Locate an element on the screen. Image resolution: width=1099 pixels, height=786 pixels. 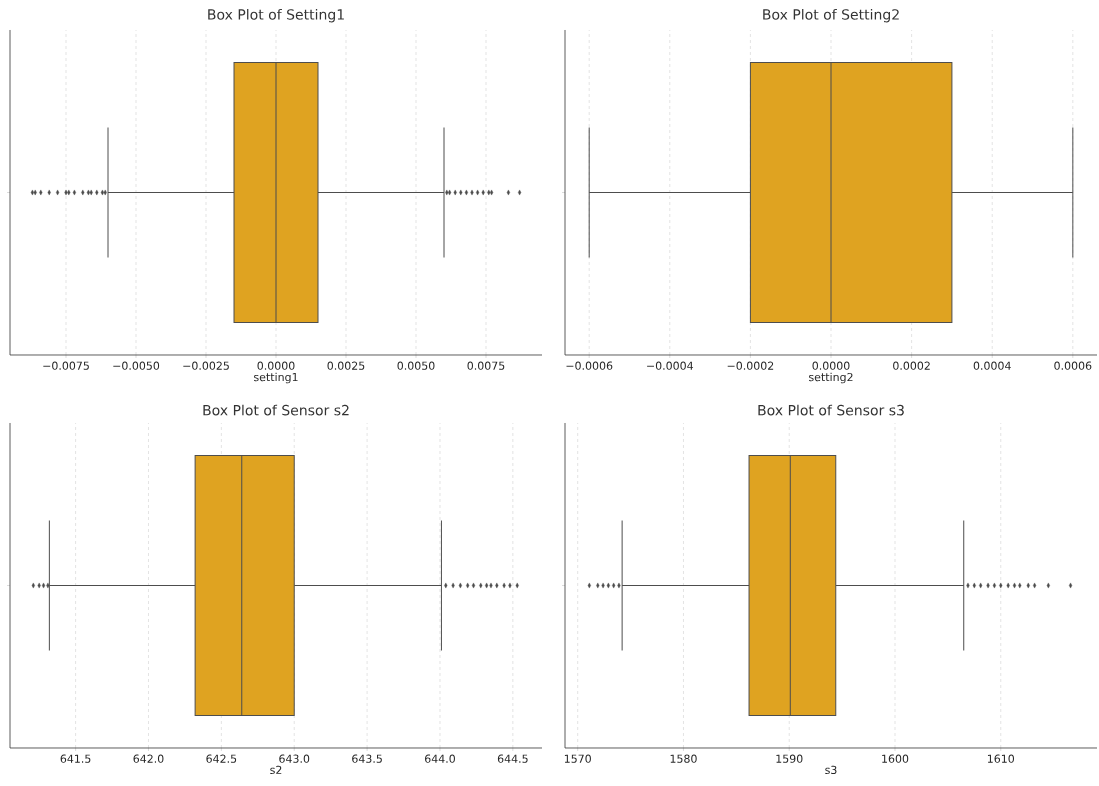
x-tick-label: 0.0004 is located at coordinates (992, 365).